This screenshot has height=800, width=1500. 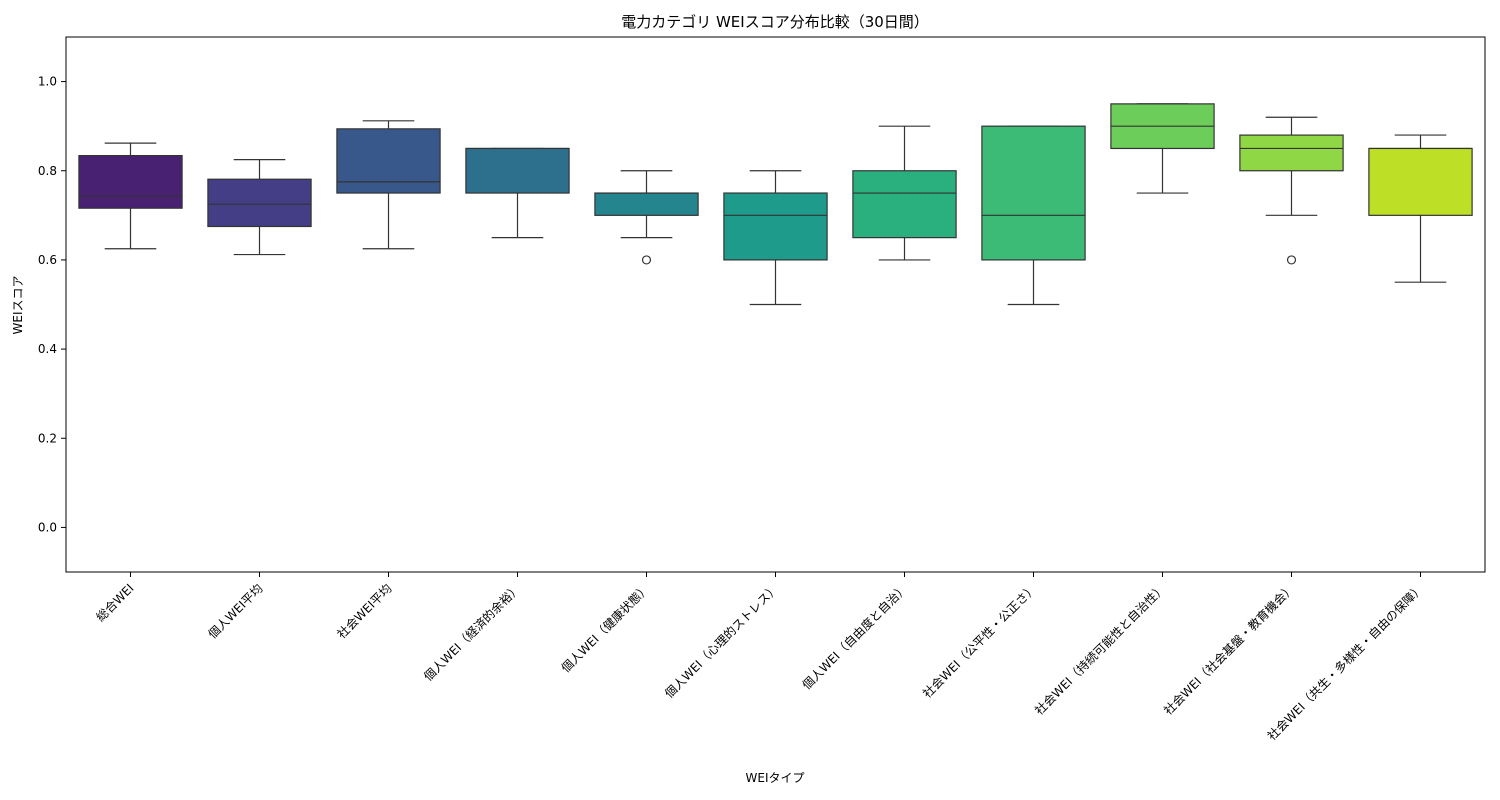 What do you see at coordinates (52, 304) in the screenshot?
I see `y-axis: 0.0 0.2 0.4 0.6 0.8 1.0` at bounding box center [52, 304].